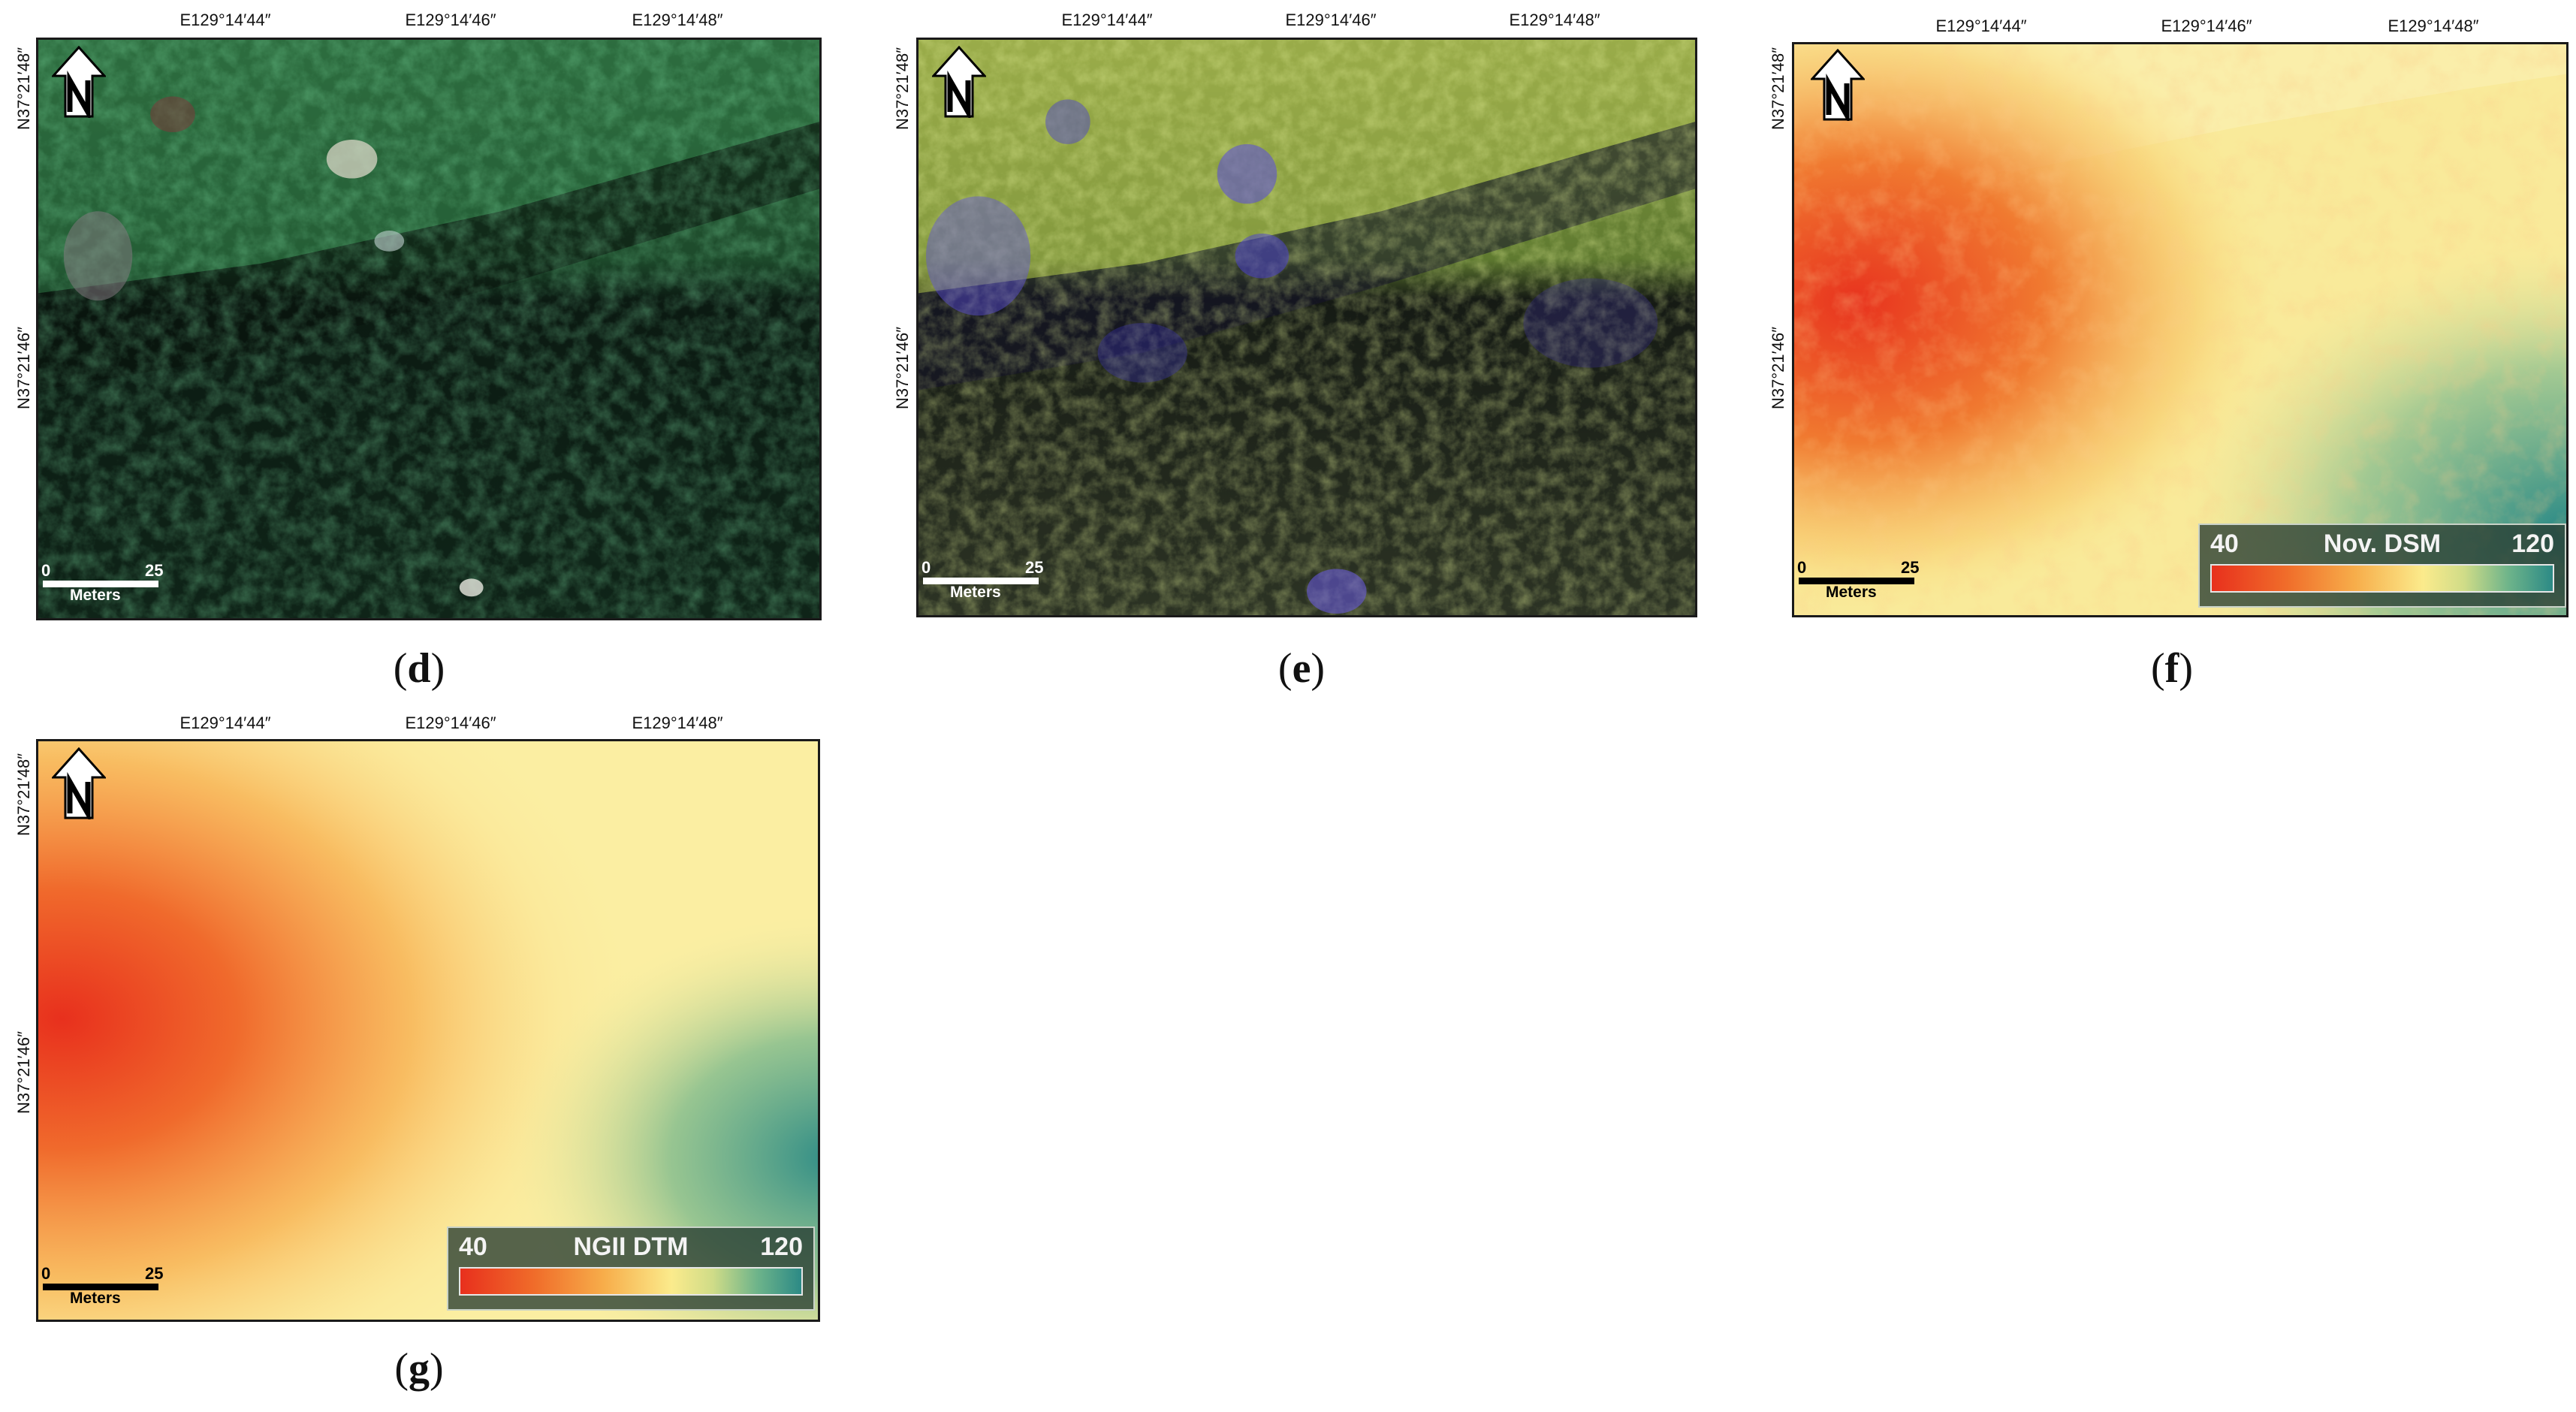 This screenshot has width=2576, height=1412. I want to click on map-frame-g: 0 25 Meters 40 NGII DTM 120, so click(428, 1030).